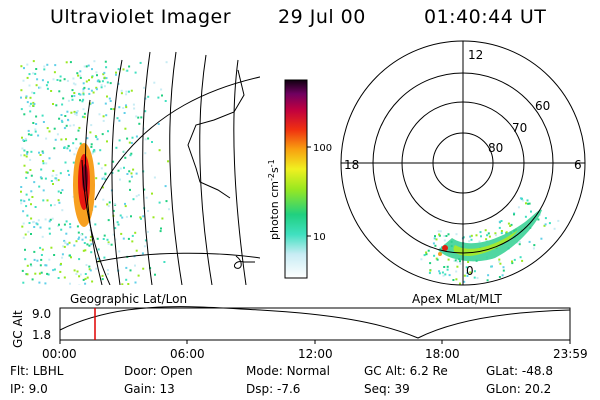 This screenshot has width=600, height=400. I want to click on info-ip-value: 9.0, so click(38, 389).